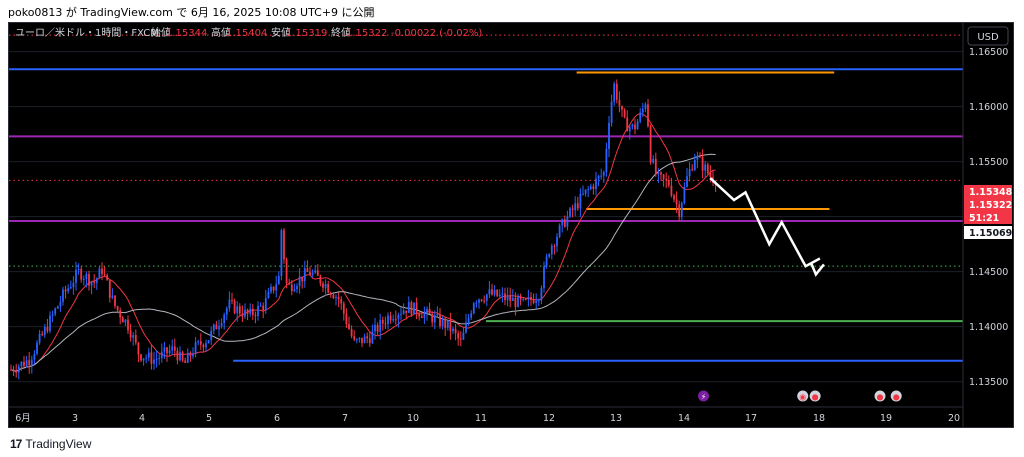  What do you see at coordinates (345, 418) in the screenshot?
I see `time-tick-label: 7` at bounding box center [345, 418].